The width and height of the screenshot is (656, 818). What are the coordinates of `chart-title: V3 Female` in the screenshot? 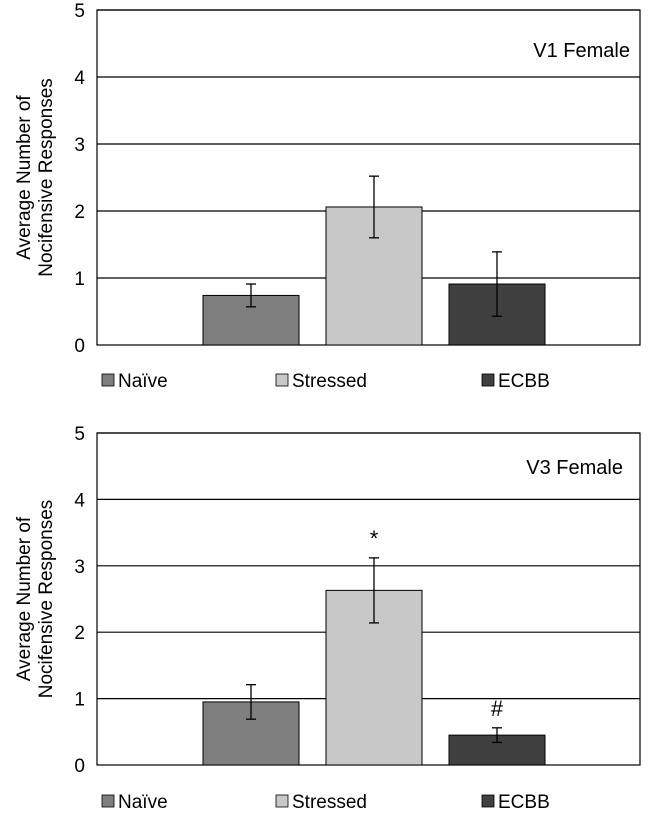 It's located at (574, 468).